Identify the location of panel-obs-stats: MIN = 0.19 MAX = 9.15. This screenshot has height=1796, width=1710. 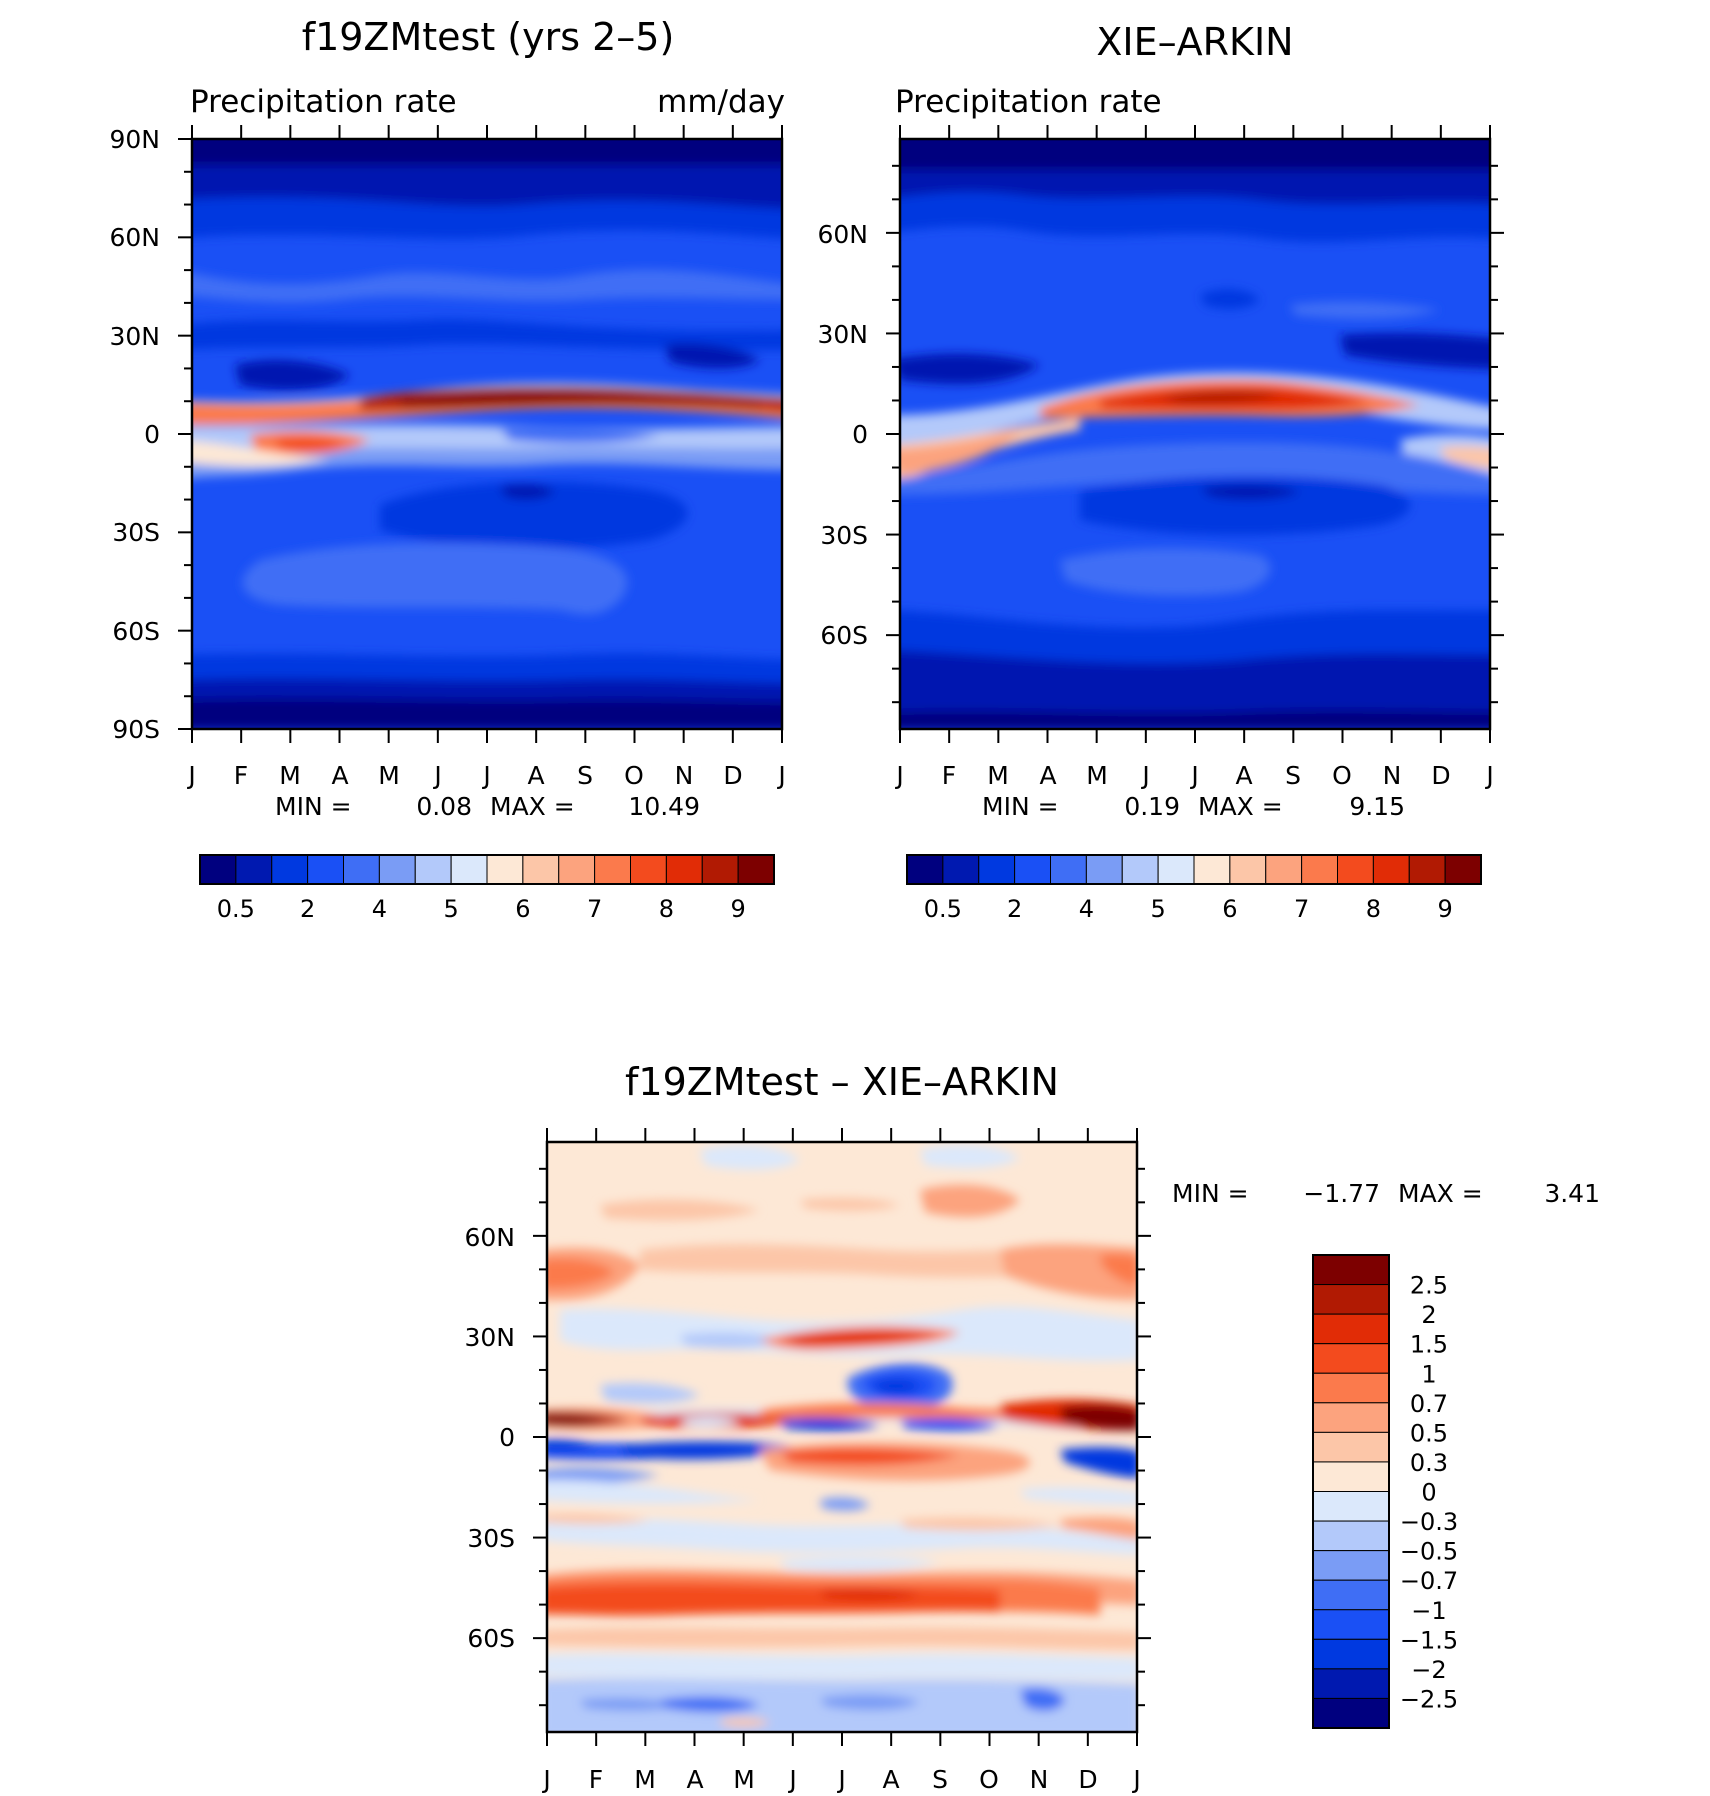
(1193, 806).